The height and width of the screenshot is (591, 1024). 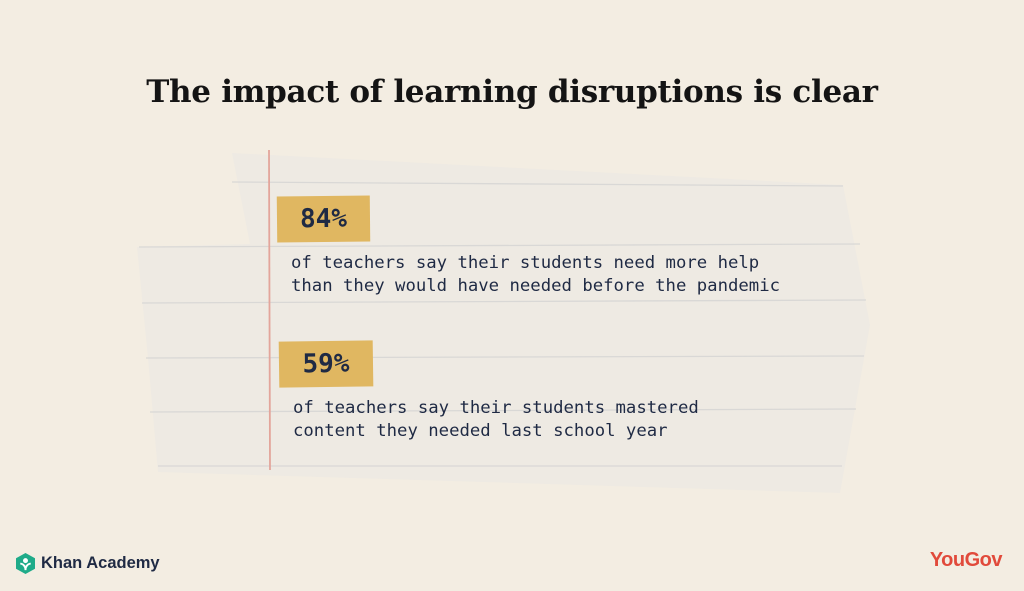 I want to click on margin-line, so click(x=269, y=310).